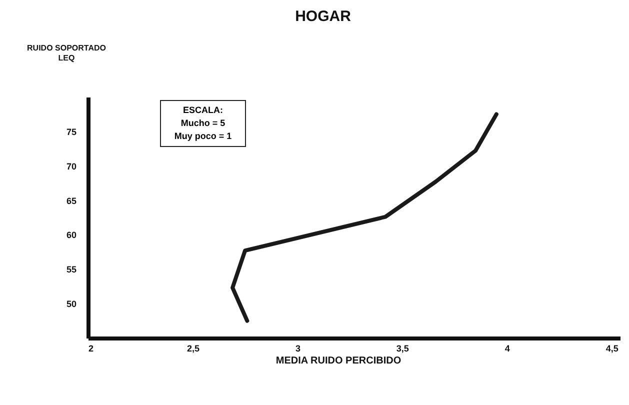  I want to click on x-tick-label: 3,5, so click(402, 349).